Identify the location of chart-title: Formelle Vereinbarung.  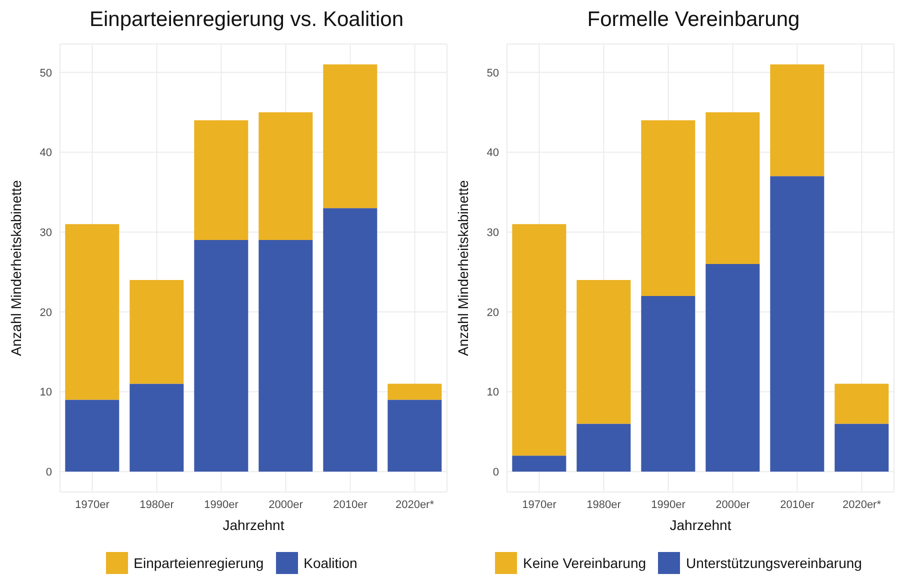
(693, 20).